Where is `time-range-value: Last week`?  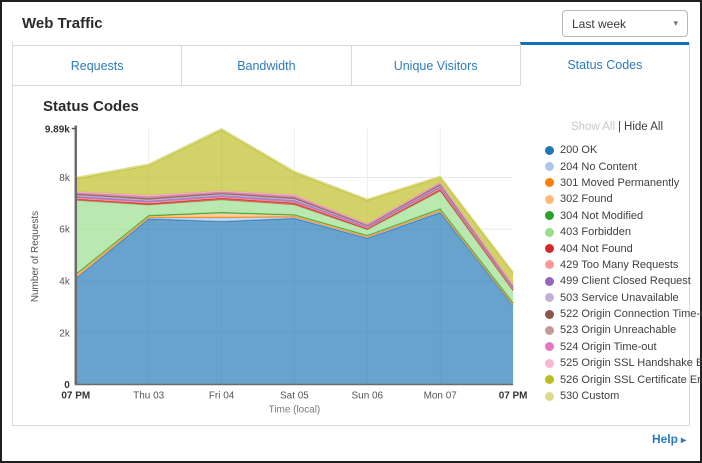 time-range-value: Last week is located at coordinates (599, 23).